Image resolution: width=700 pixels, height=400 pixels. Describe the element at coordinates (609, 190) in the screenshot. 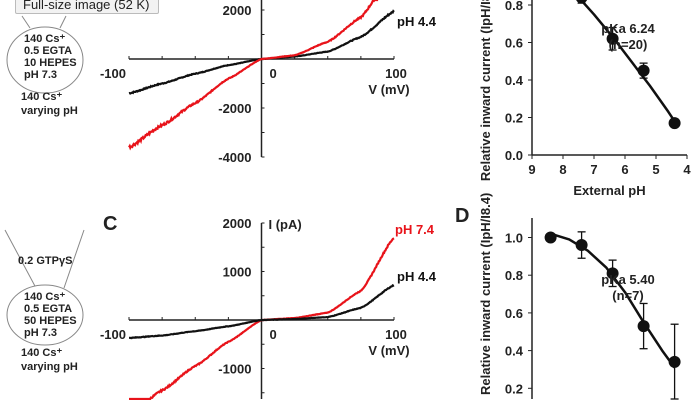

I see `x-axis-label: External pH` at that location.